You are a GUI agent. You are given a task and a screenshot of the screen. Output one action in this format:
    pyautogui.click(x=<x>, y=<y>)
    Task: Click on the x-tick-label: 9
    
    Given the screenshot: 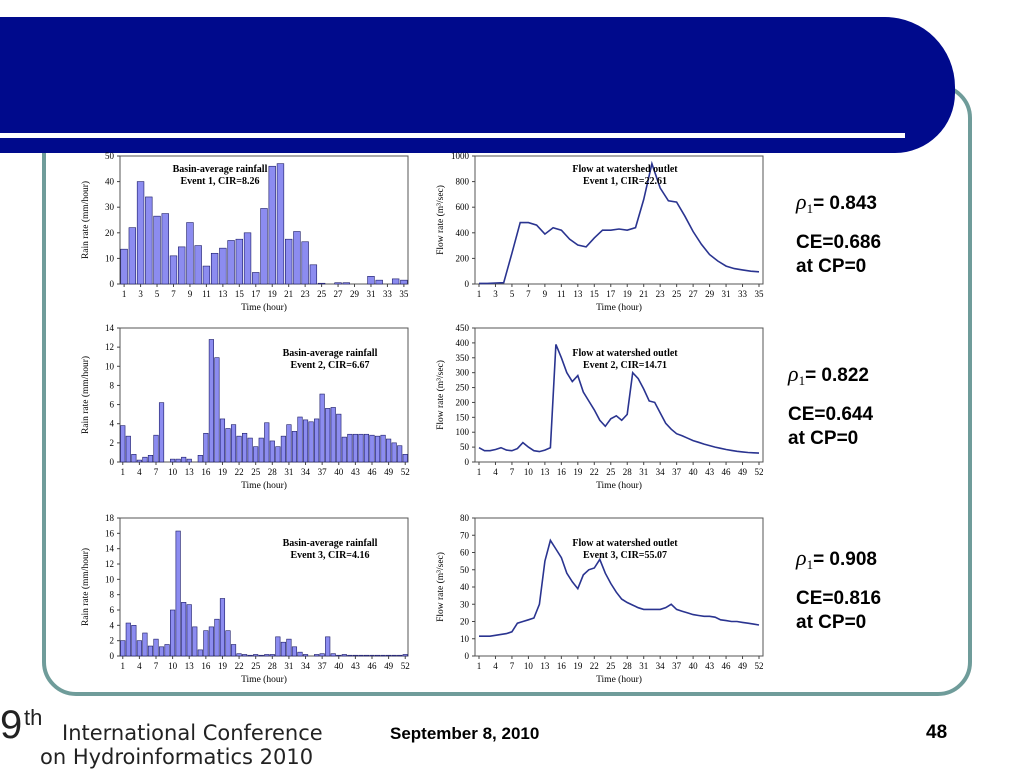 What is the action you would take?
    pyautogui.click(x=545, y=294)
    